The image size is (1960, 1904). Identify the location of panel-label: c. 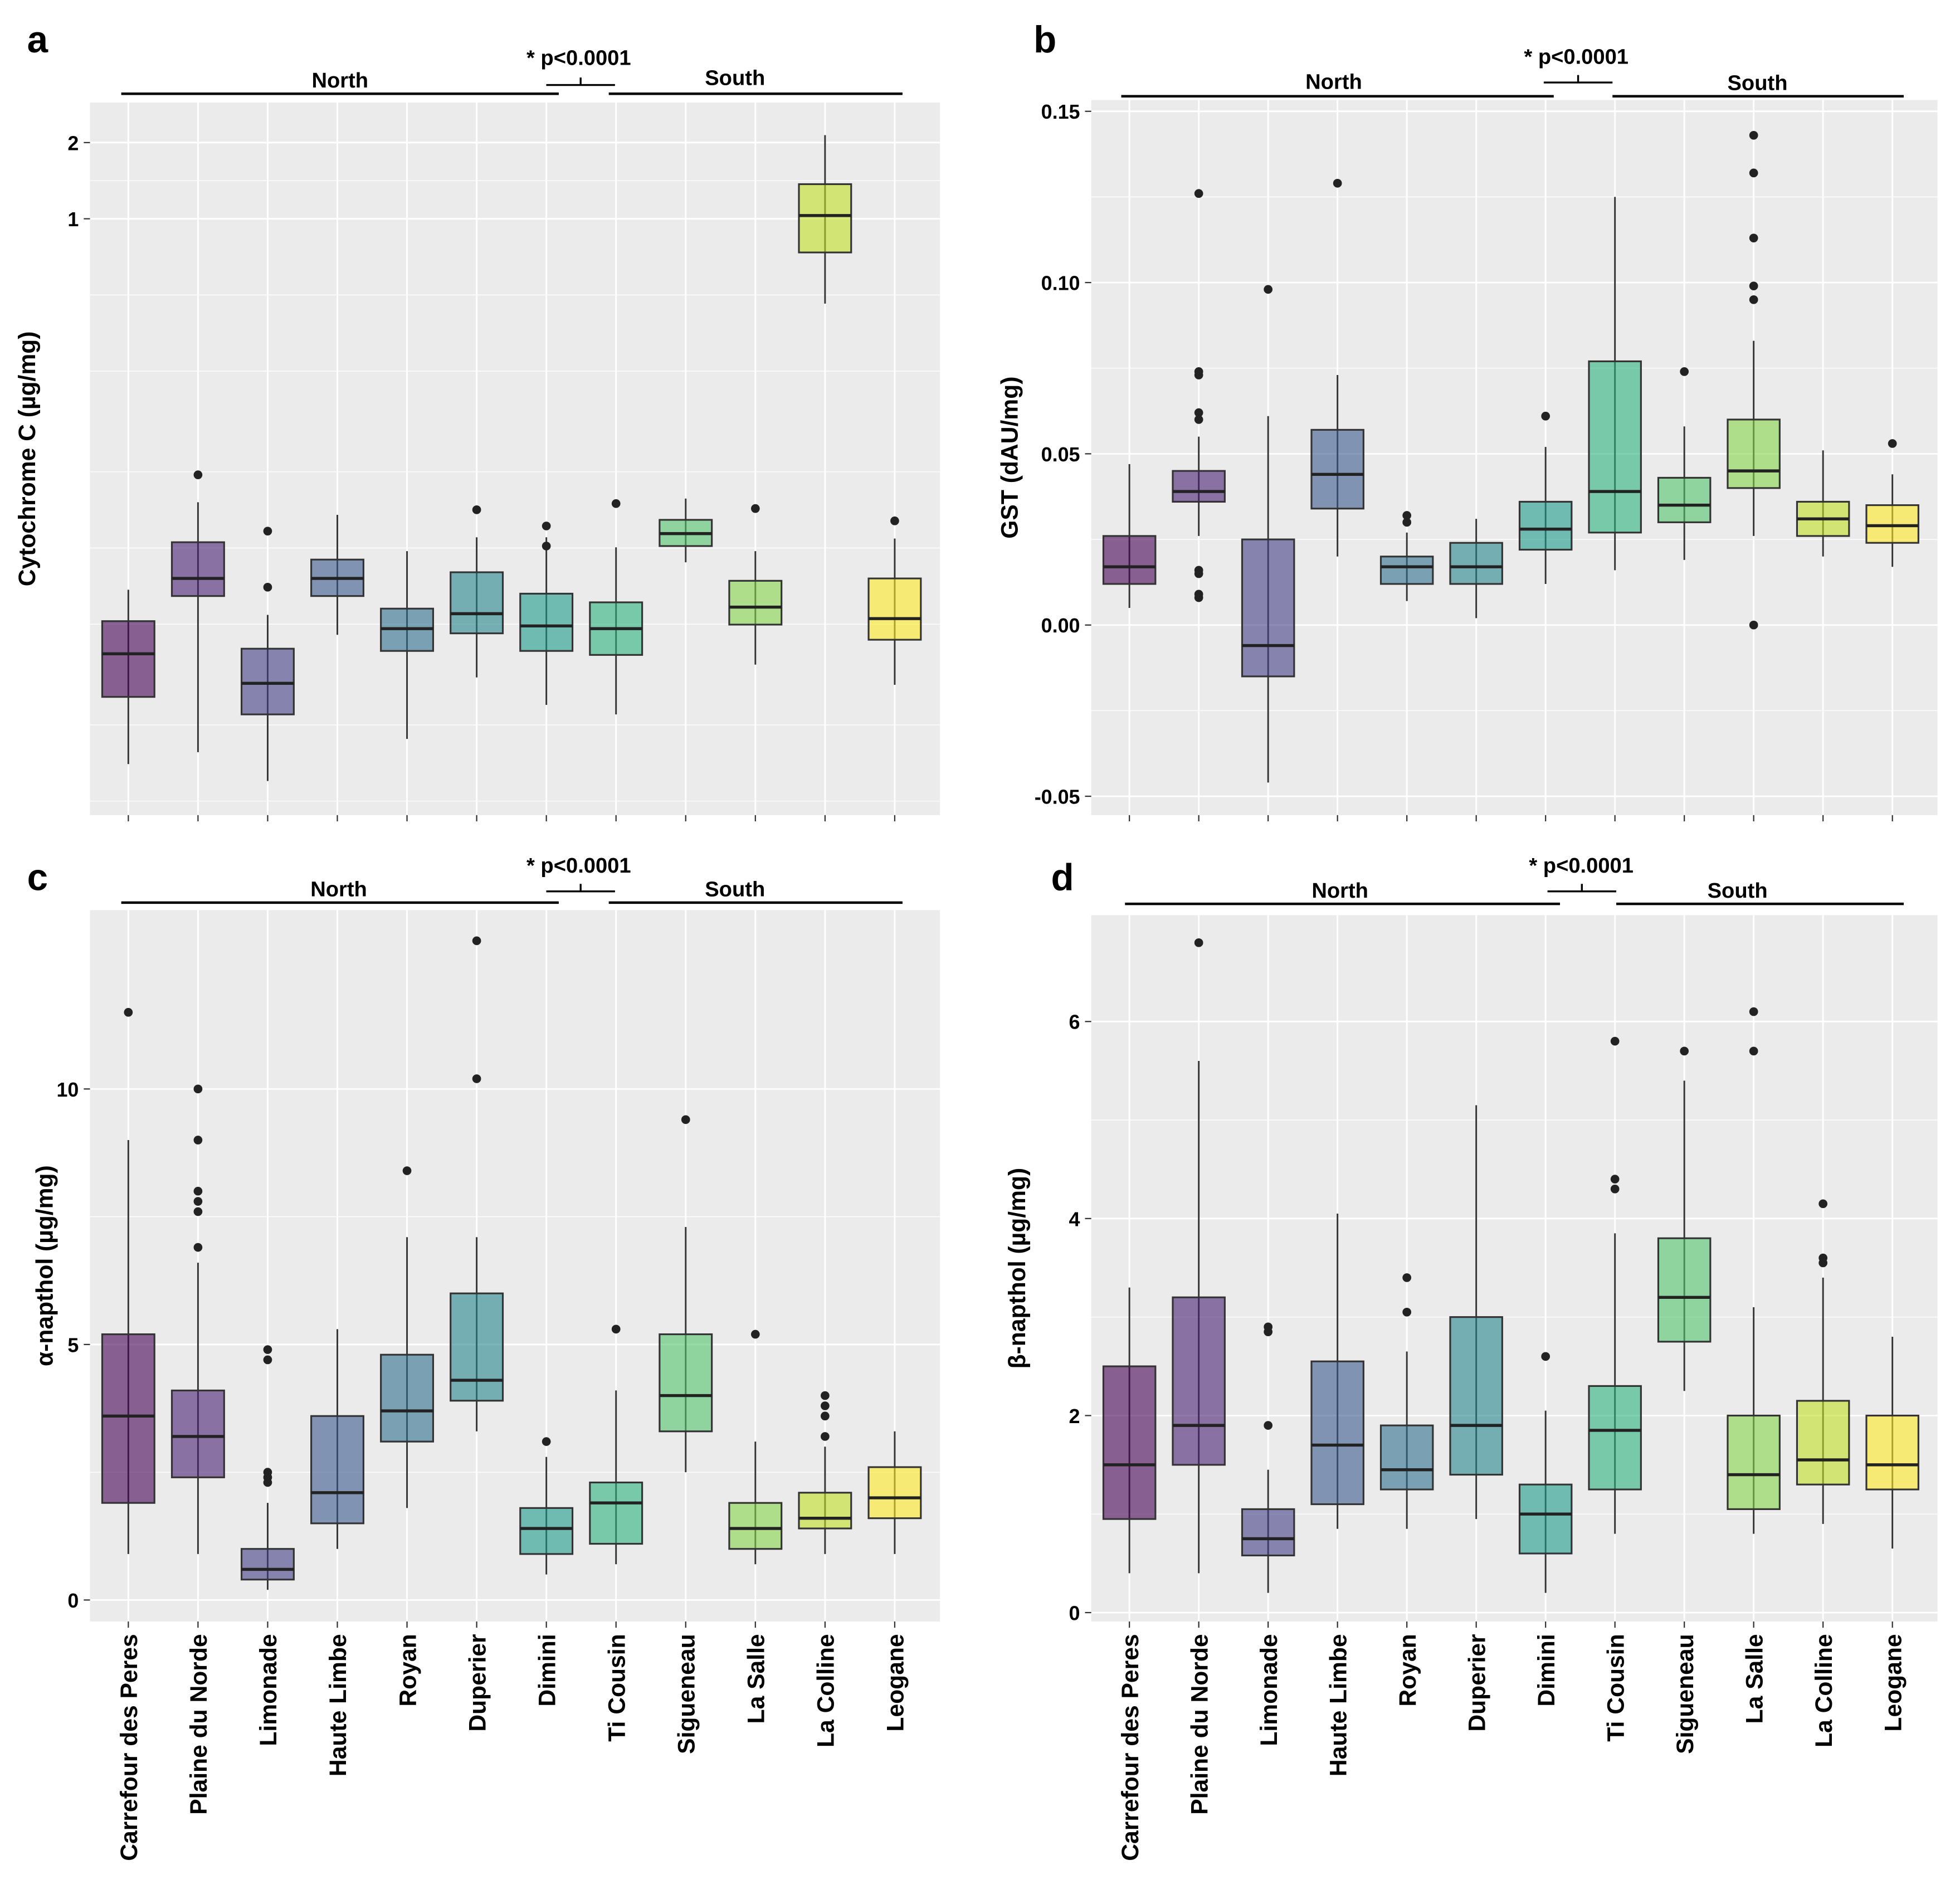
(37, 877).